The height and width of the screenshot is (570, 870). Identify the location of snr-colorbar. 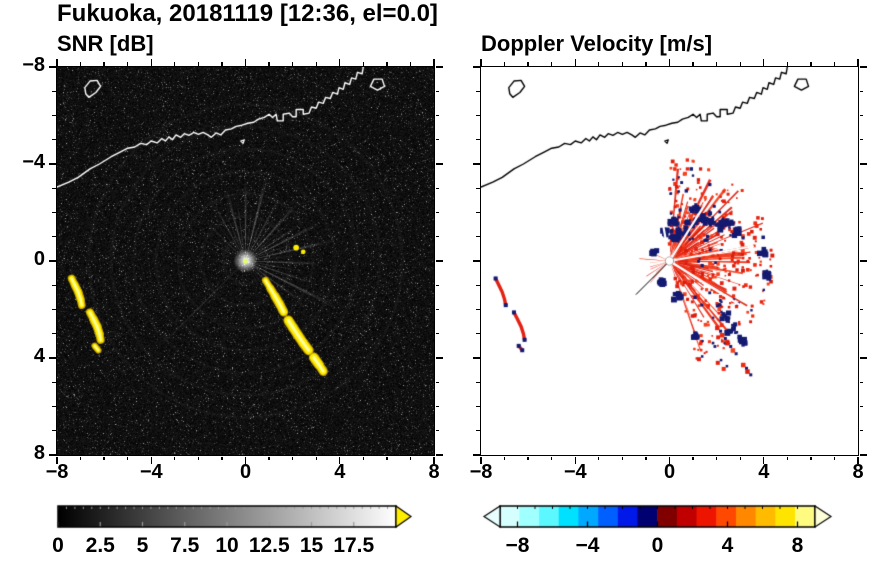
(236, 517).